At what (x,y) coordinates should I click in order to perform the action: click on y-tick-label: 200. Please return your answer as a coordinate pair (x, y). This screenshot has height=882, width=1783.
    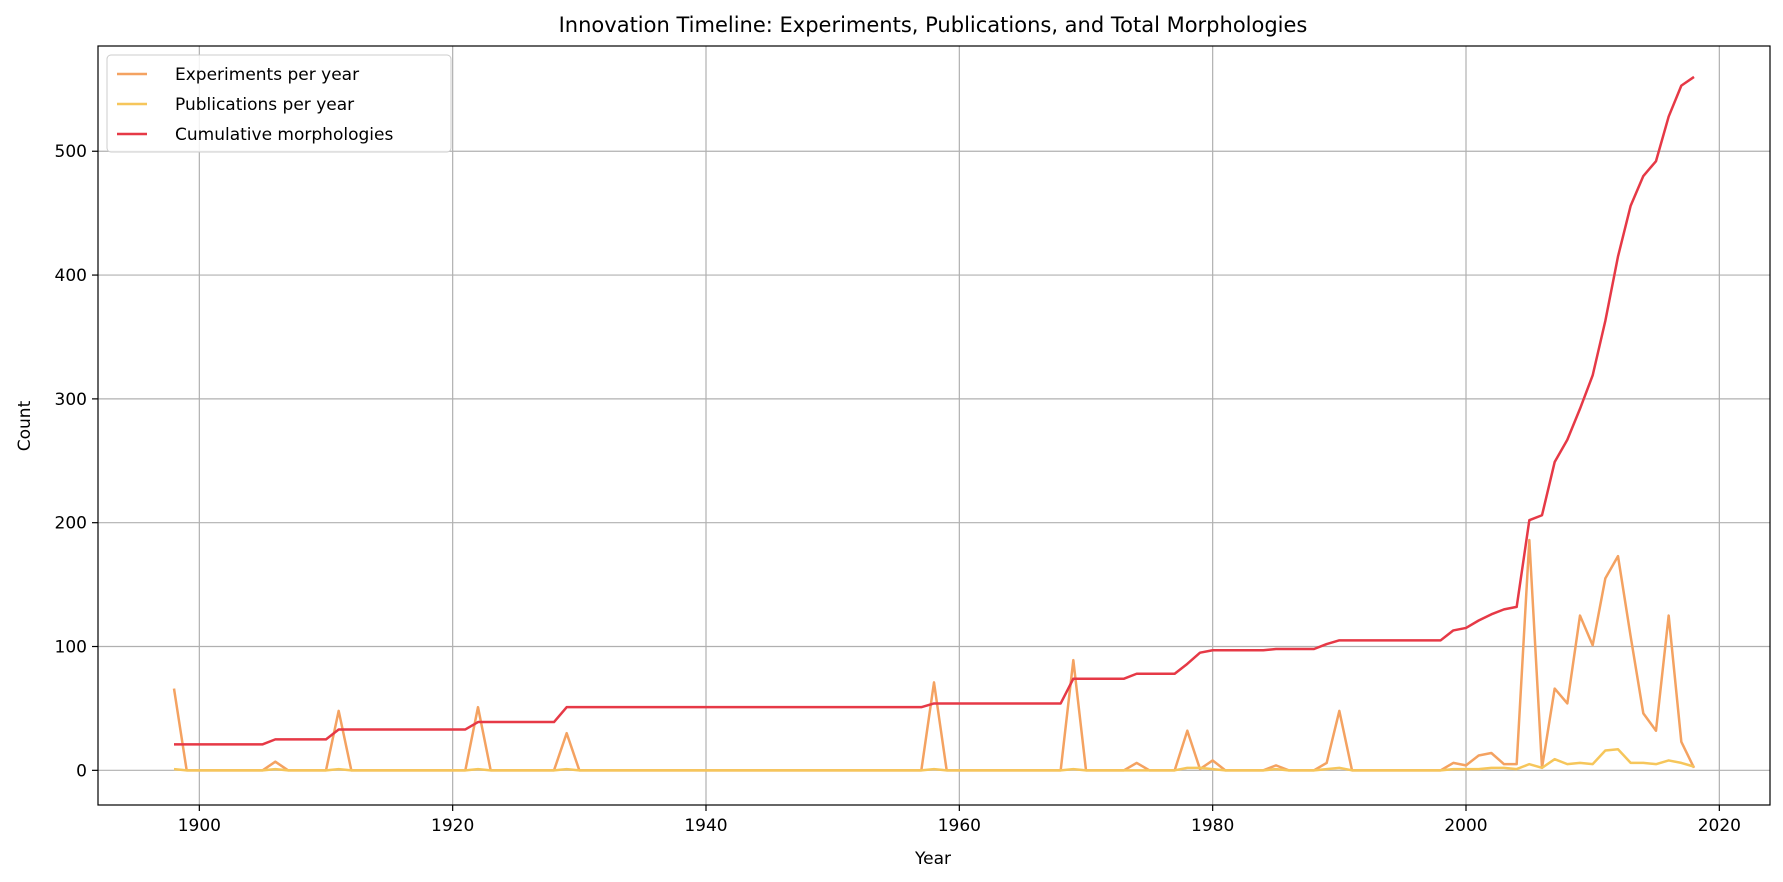
    Looking at the image, I should click on (71, 524).